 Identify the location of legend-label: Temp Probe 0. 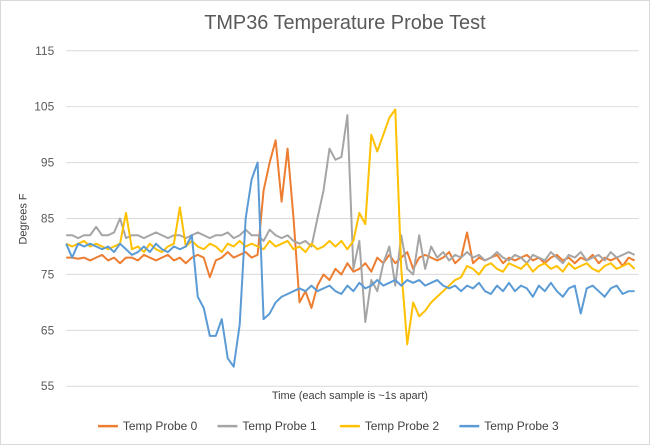
(160, 426).